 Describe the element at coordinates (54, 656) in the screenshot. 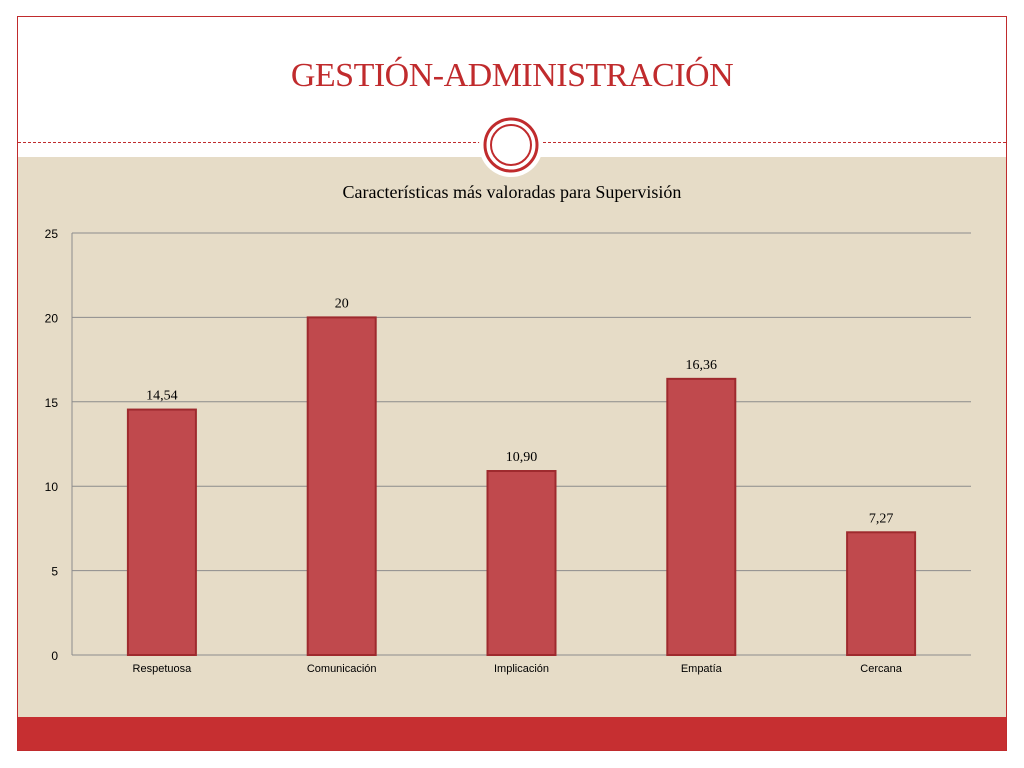

I see `y-tick-label: 0` at that location.